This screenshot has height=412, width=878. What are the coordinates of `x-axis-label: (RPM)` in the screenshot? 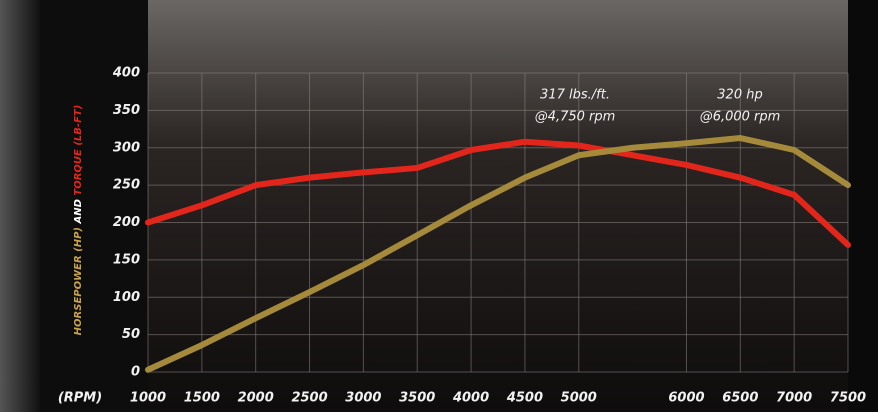 It's located at (80, 398).